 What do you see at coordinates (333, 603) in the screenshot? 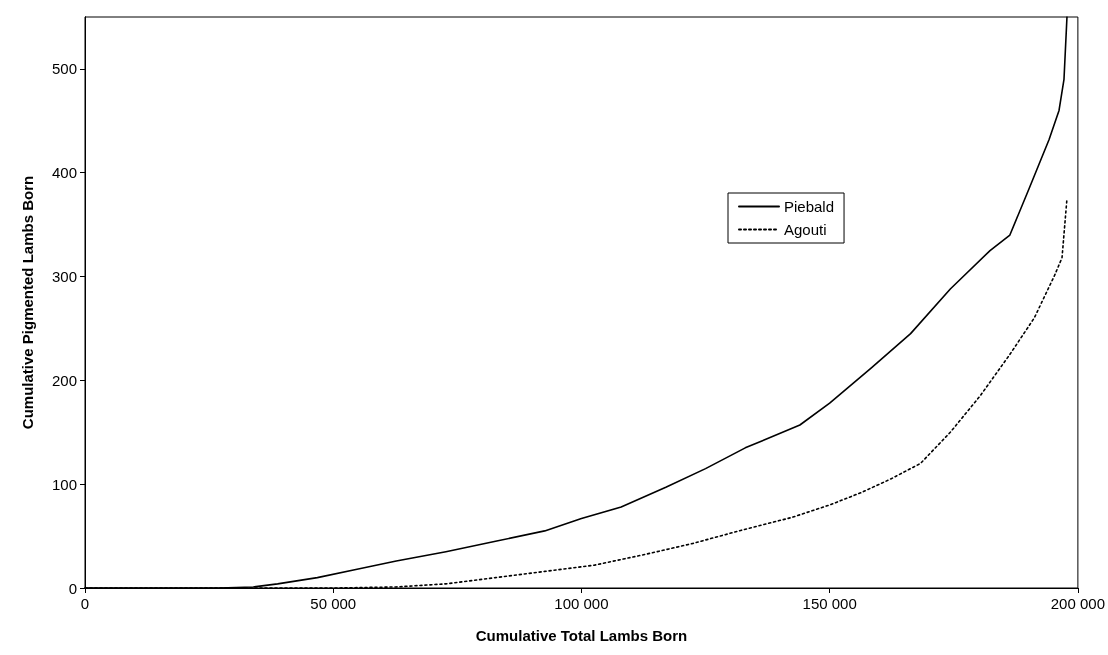
I see `x-tick-label: 50 000` at bounding box center [333, 603].